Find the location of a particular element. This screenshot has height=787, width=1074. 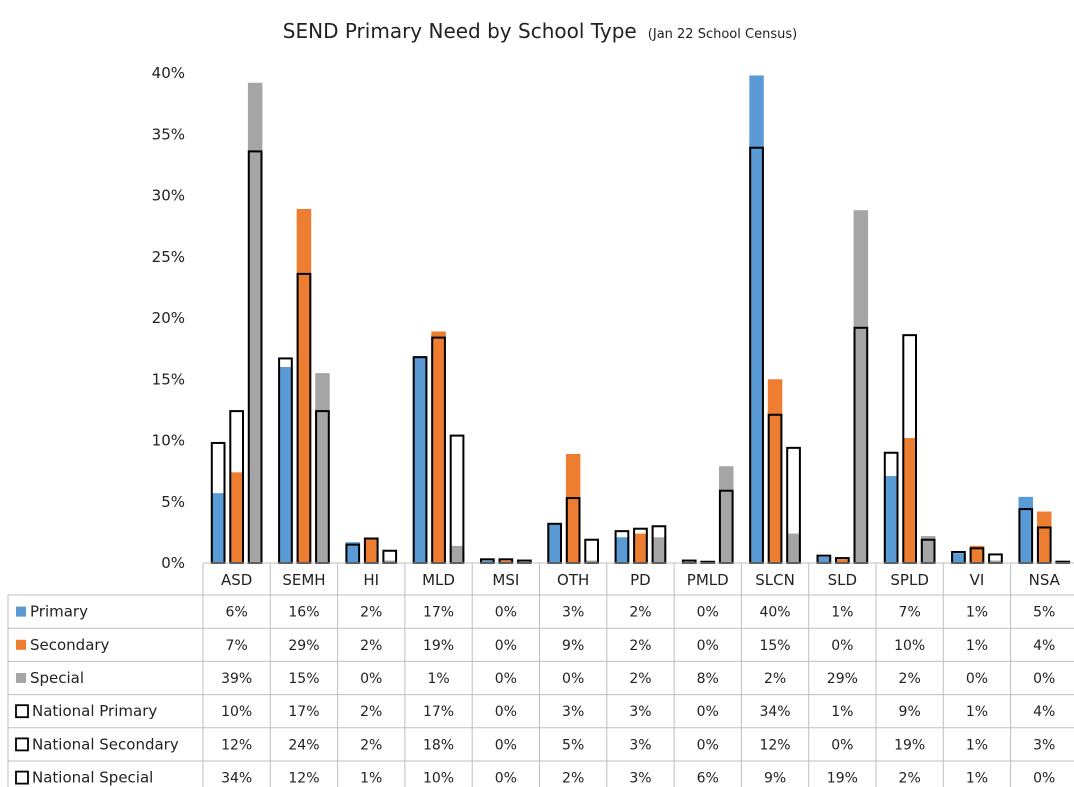

y-tick-label: 10% is located at coordinates (168, 441).